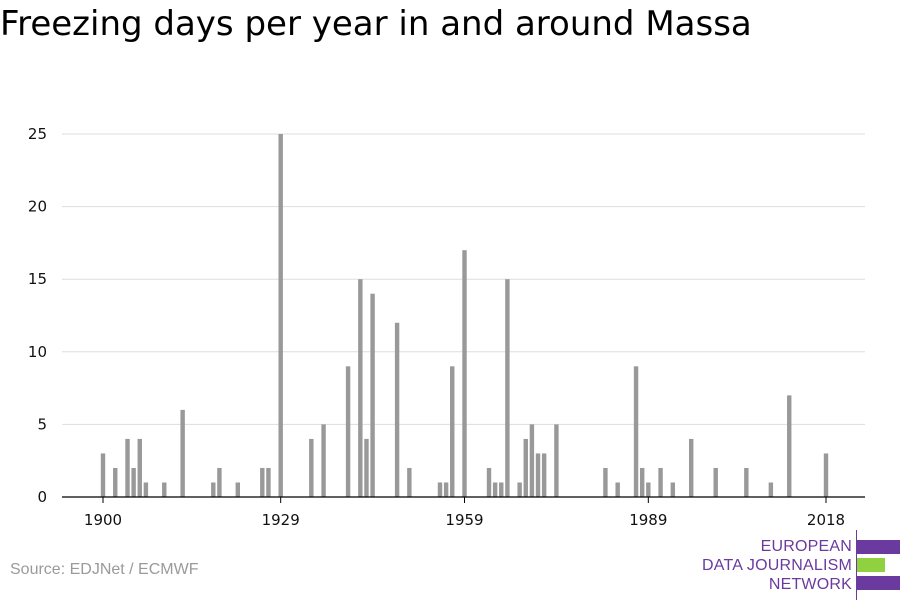  I want to click on x-tick-labels: 1900 1929 1959 1989 2018, so click(464, 520).